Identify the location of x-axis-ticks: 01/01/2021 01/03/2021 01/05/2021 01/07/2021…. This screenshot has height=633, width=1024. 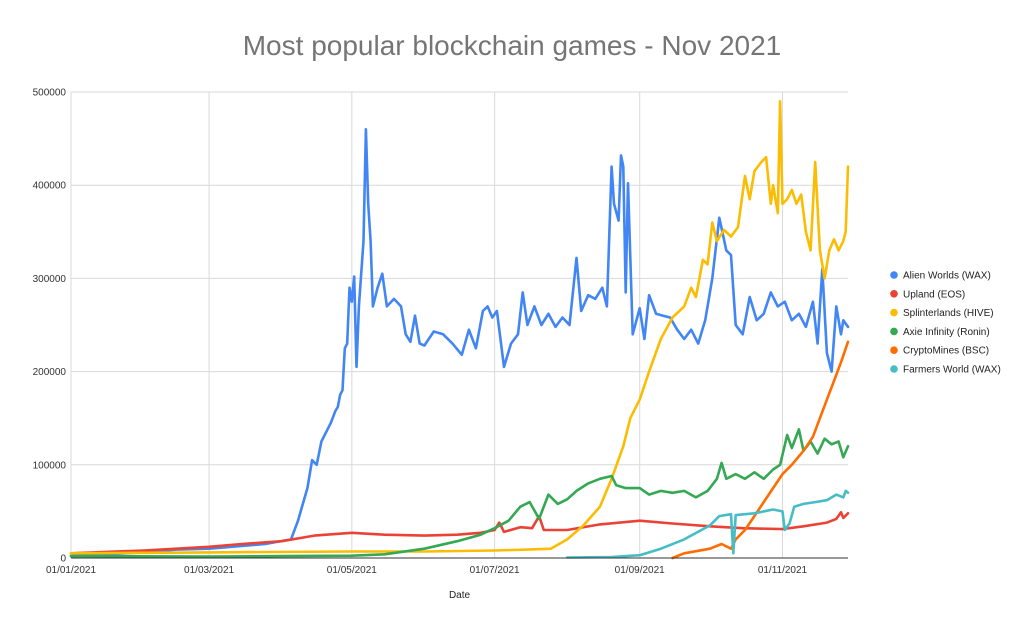
(427, 570).